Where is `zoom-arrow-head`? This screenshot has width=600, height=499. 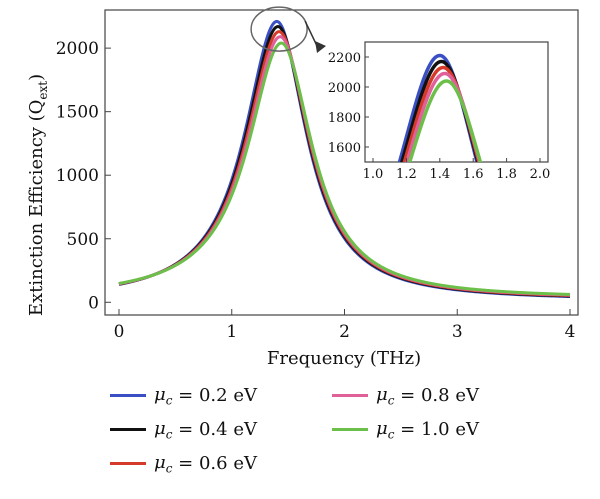 zoom-arrow-head is located at coordinates (320, 47).